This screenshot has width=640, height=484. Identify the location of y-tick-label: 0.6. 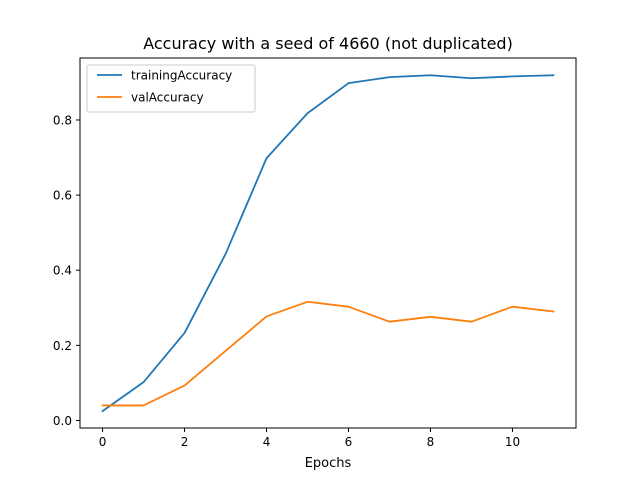
(62, 196).